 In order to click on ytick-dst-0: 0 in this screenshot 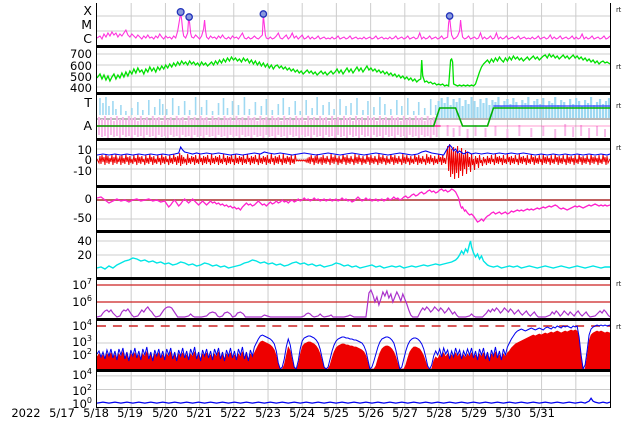, I will do `click(88, 199)`.